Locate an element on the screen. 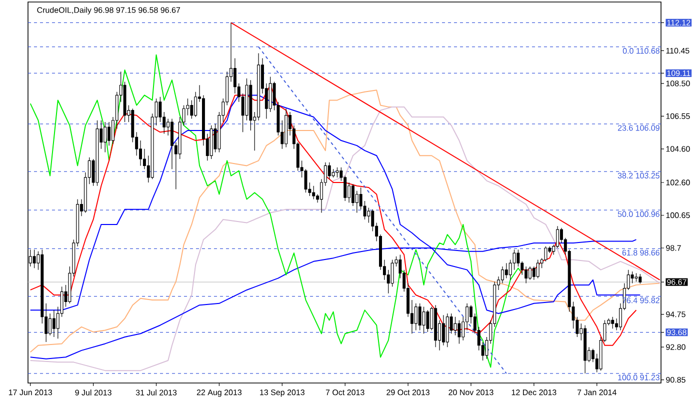 This screenshot has width=700, height=402. x-tick-label: 22 Aug 2013 is located at coordinates (219, 393).